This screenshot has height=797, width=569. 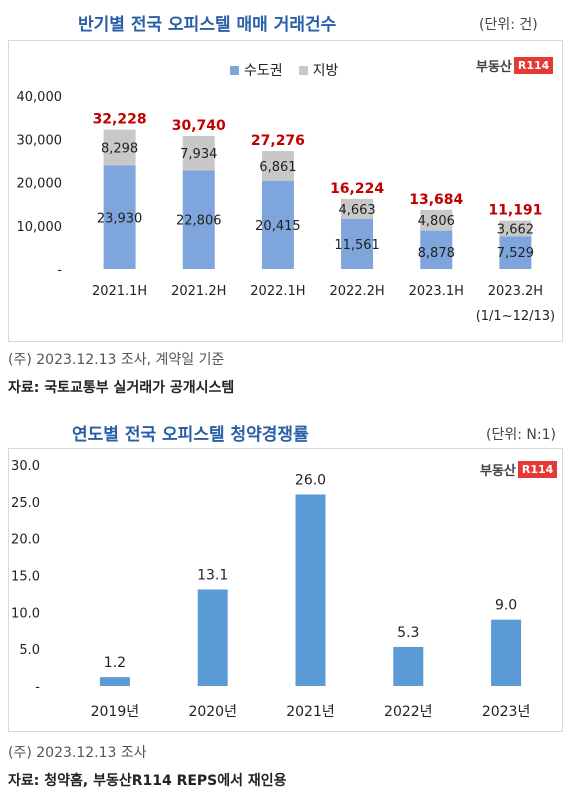 What do you see at coordinates (190, 435) in the screenshot?
I see `bottom-chart-title: 연도별 전국 오피스텔 청약경쟁률` at bounding box center [190, 435].